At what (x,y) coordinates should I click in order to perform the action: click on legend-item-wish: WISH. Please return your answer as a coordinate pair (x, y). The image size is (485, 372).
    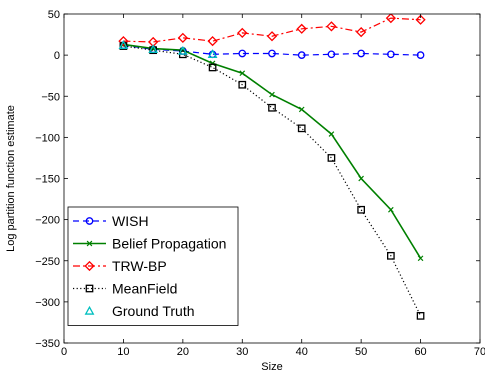
    Looking at the image, I should click on (111, 221).